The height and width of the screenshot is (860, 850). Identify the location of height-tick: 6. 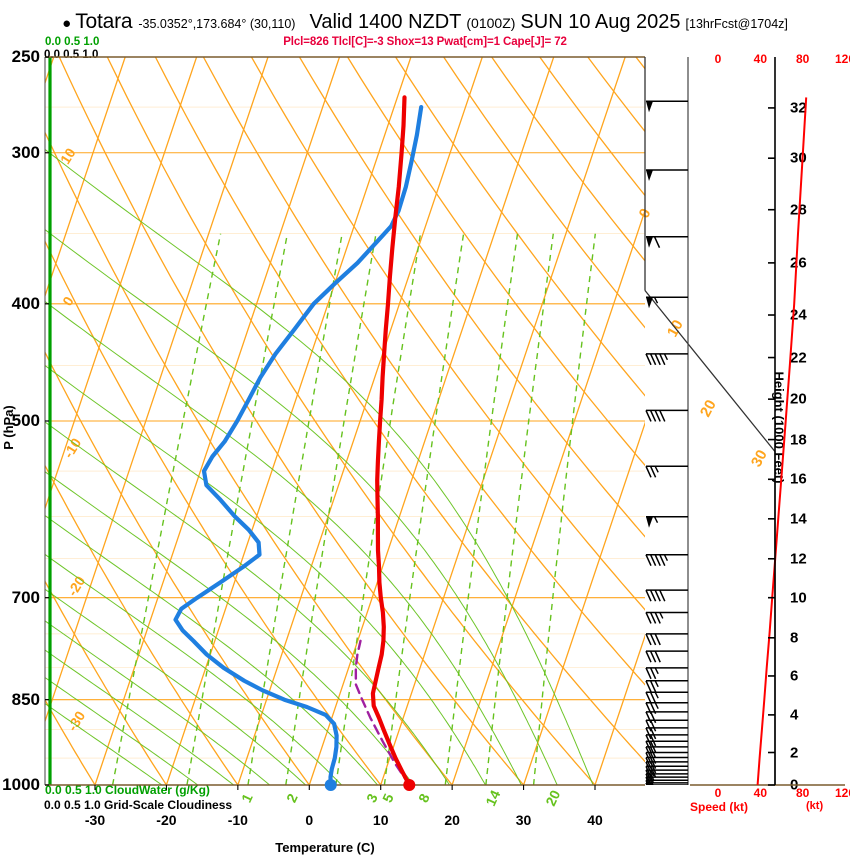
(794, 676).